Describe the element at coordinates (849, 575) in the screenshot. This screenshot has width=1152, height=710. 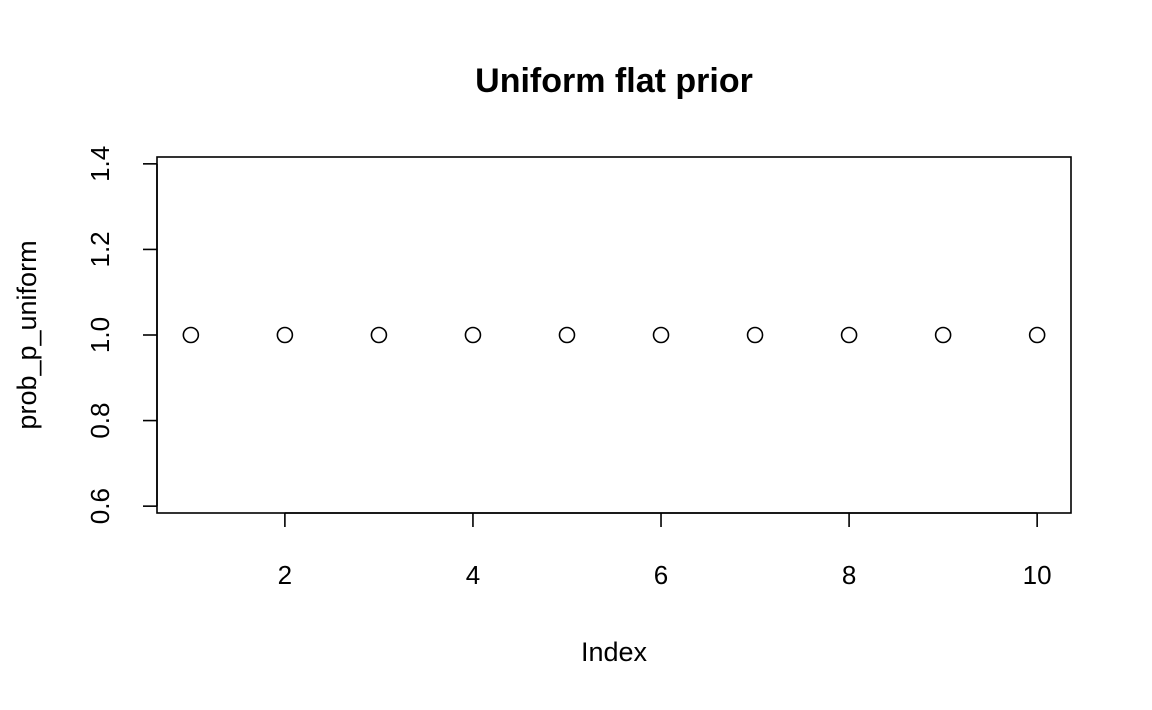
I see `x-tick-label: 8` at that location.